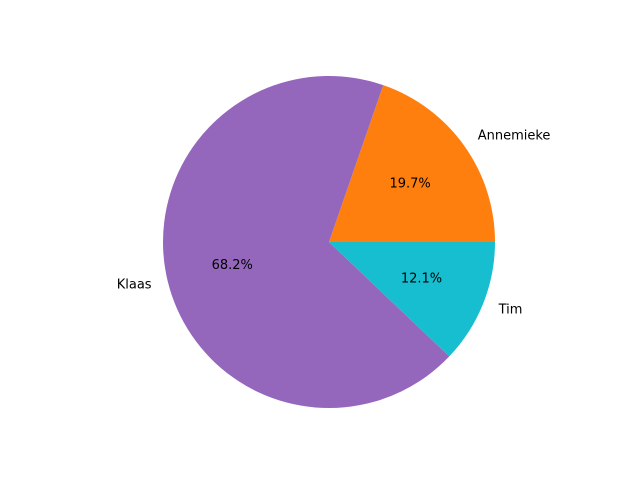  What do you see at coordinates (421, 278) in the screenshot?
I see `pie-percent-label-tim: 12.1%` at bounding box center [421, 278].